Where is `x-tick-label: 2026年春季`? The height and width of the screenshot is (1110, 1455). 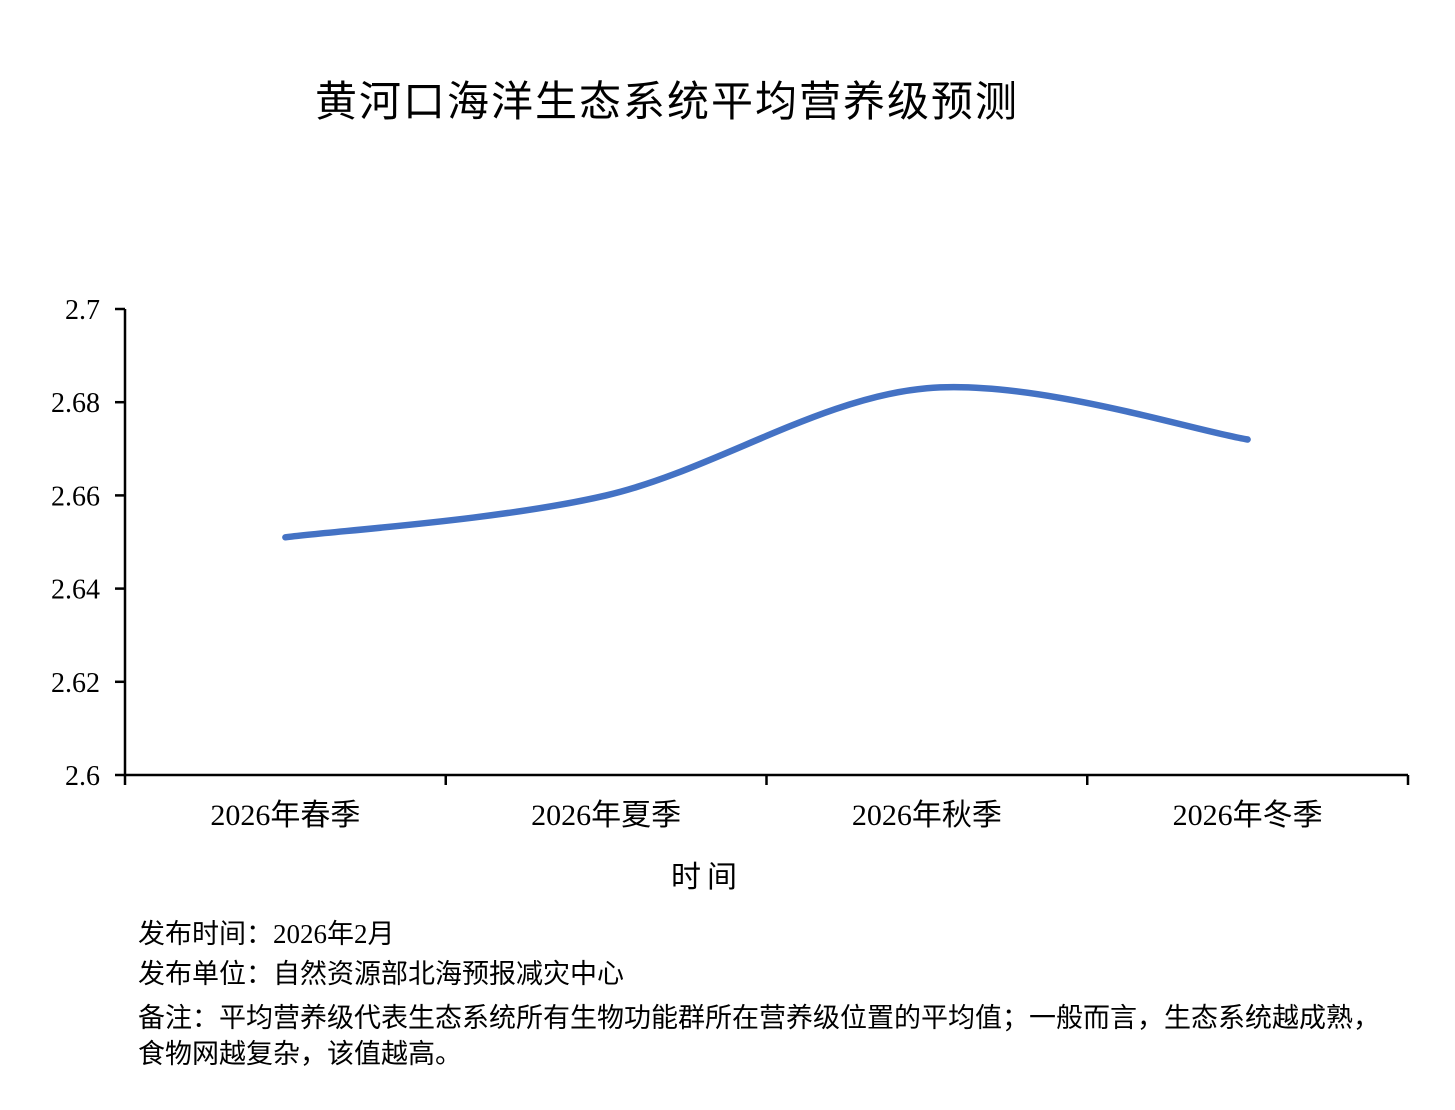
x-tick-label: 2026年春季 is located at coordinates (285, 815).